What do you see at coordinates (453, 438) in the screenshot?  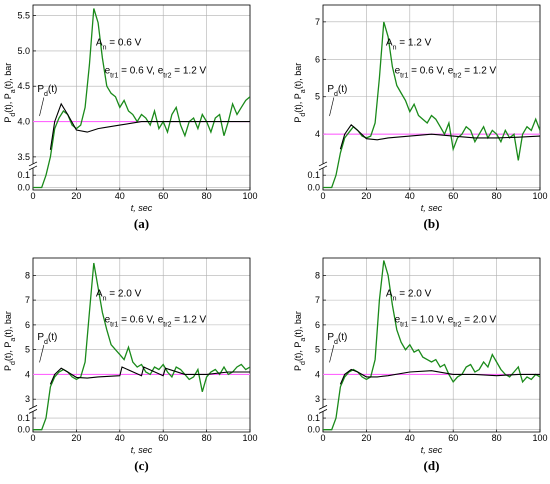 I see `x-tick-label: 60` at bounding box center [453, 438].